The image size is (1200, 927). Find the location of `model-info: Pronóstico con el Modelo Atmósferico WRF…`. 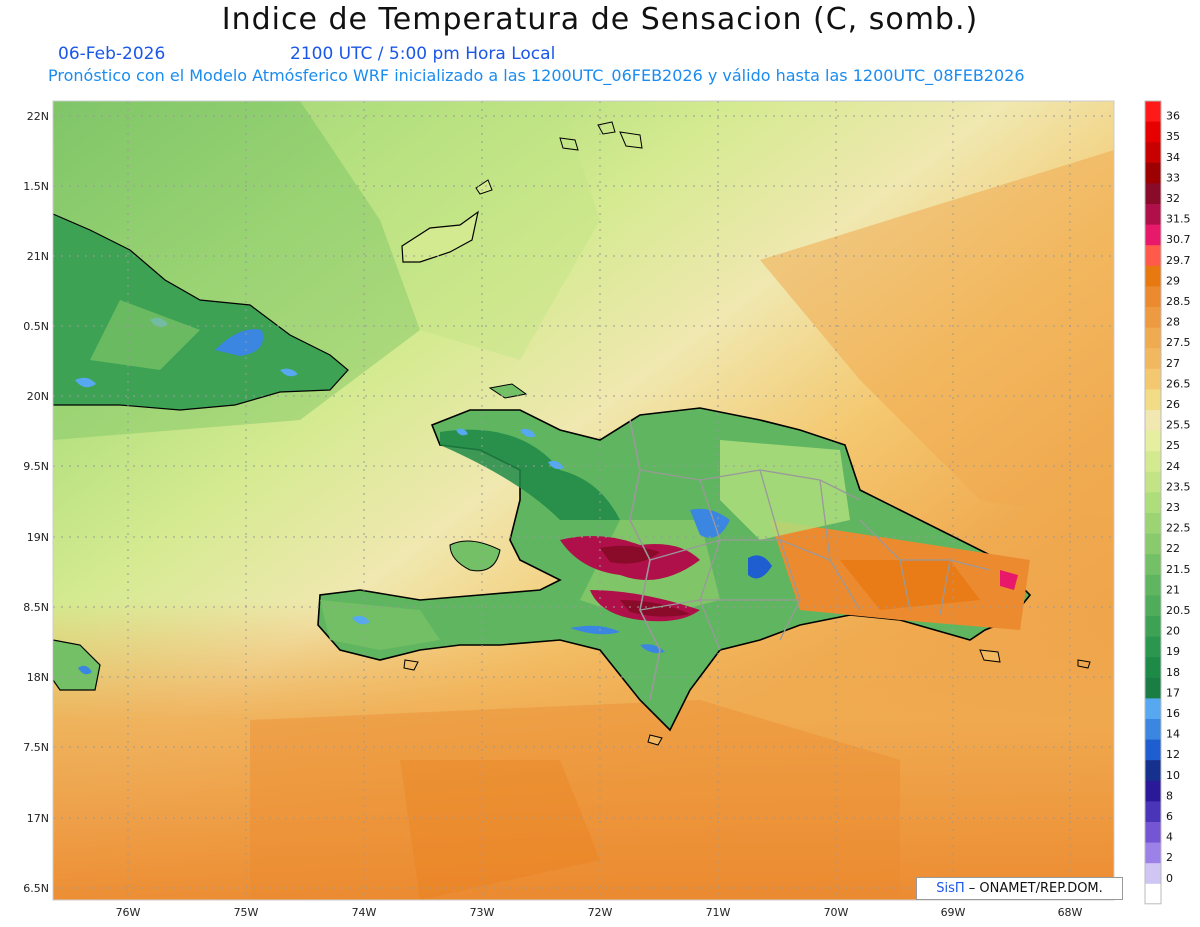

model-info: Pronóstico con el Modelo Atmósferico WRF… is located at coordinates (536, 75).